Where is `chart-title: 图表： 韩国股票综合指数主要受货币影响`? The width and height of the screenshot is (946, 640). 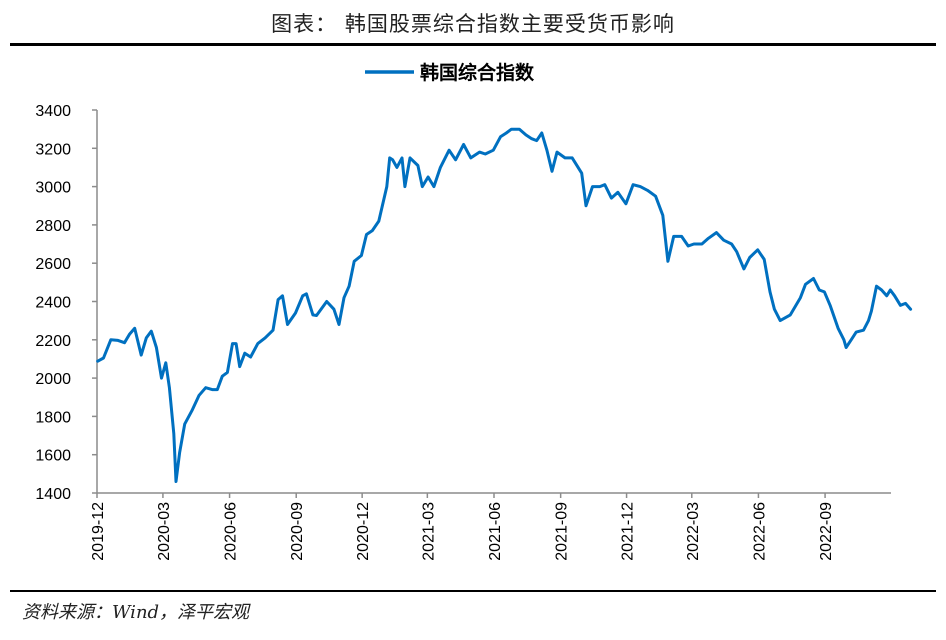
chart-title: 图表： 韩国股票综合指数主要受货币影响 is located at coordinates (473, 24).